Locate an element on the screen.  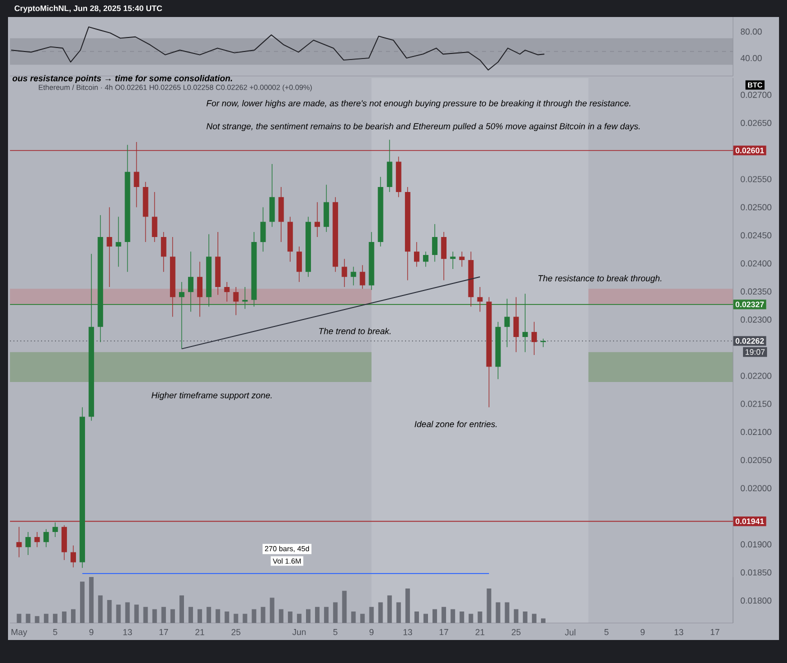
y-tick-label: 0.01850 is located at coordinates (756, 572).